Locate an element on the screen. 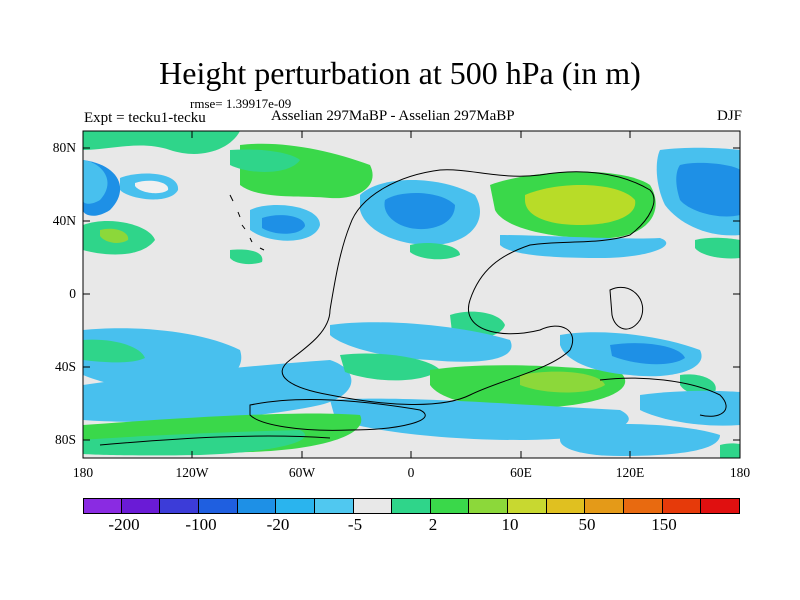  lon-label-0: 0 is located at coordinates (411, 472).